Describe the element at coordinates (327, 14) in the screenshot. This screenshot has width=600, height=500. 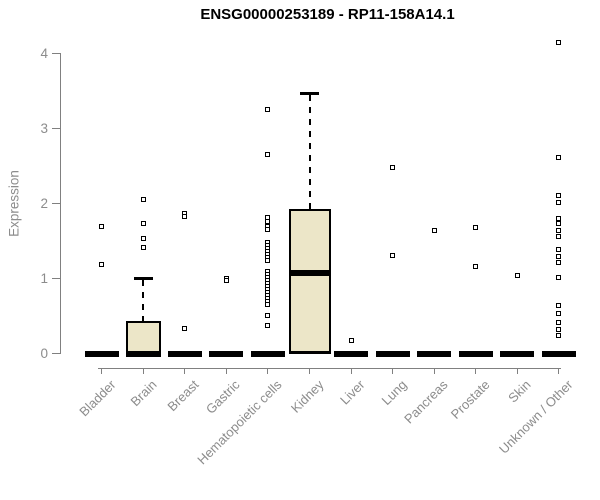
I see `chart-title: ENSG00000253189 - RP11-158A14.1` at that location.